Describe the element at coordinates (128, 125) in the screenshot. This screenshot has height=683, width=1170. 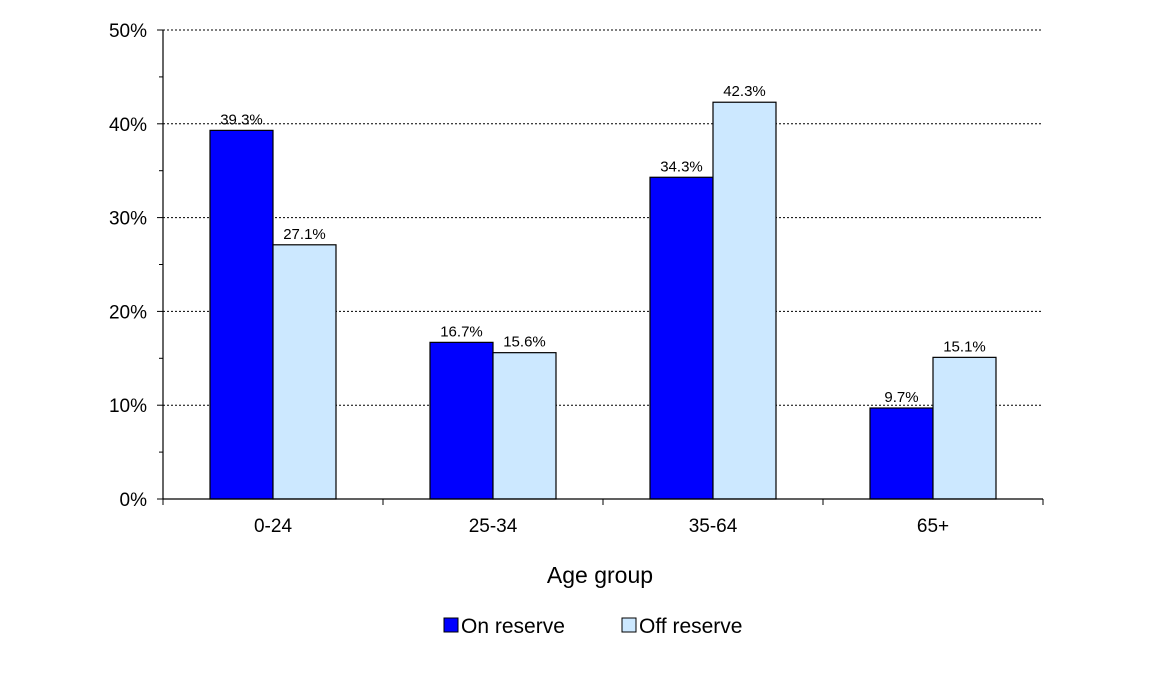
I see `y-tick-label: 40%` at that location.